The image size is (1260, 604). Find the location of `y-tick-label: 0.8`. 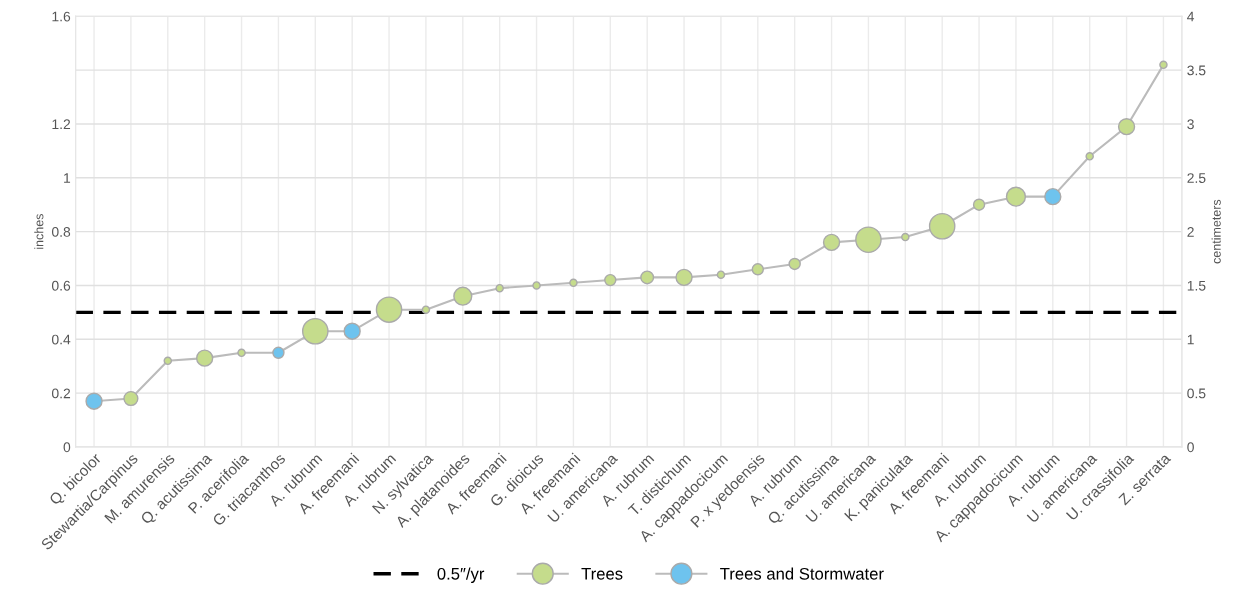

y-tick-label: 0.8 is located at coordinates (61, 231).